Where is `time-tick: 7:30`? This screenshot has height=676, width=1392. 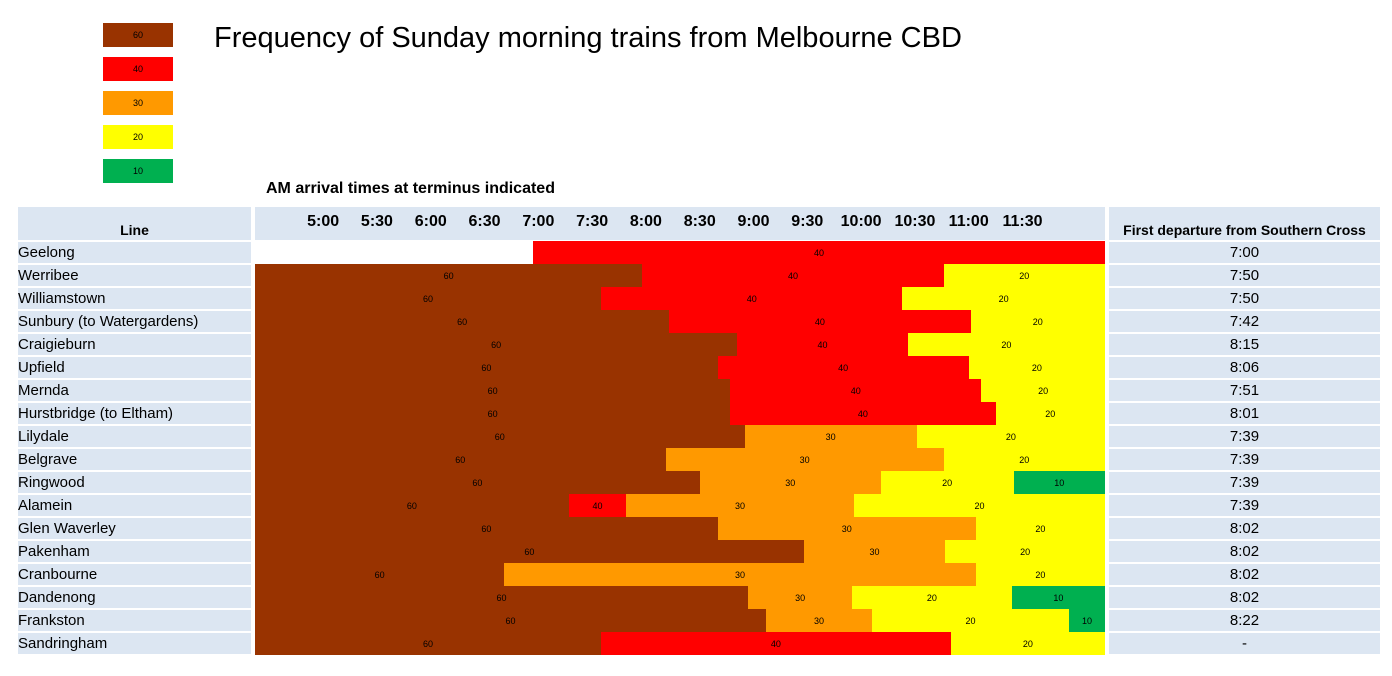
time-tick: 7:30 is located at coordinates (592, 221).